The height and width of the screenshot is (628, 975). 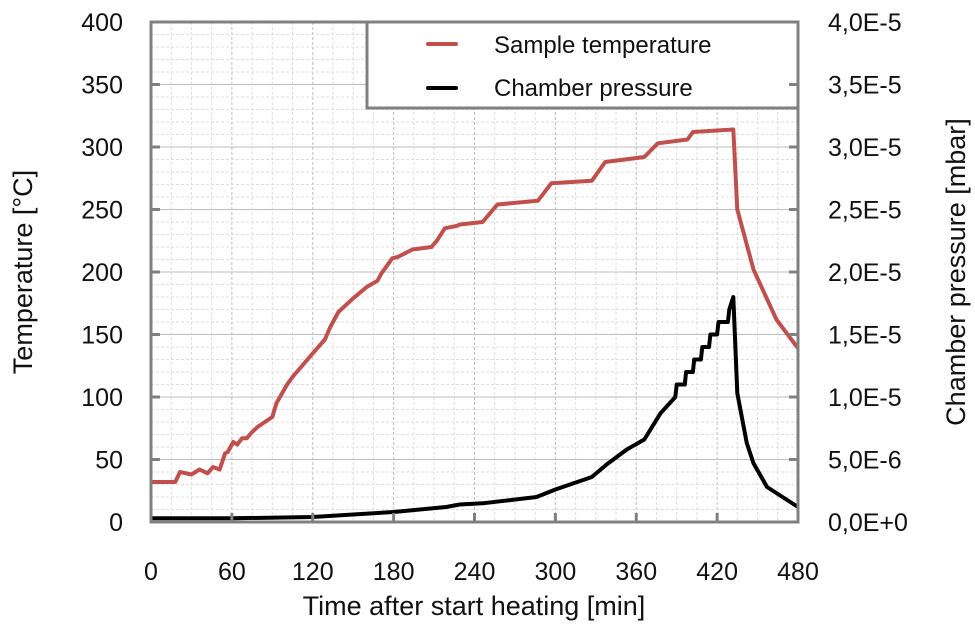 I want to click on y-tick-label: 400, so click(x=102, y=23).